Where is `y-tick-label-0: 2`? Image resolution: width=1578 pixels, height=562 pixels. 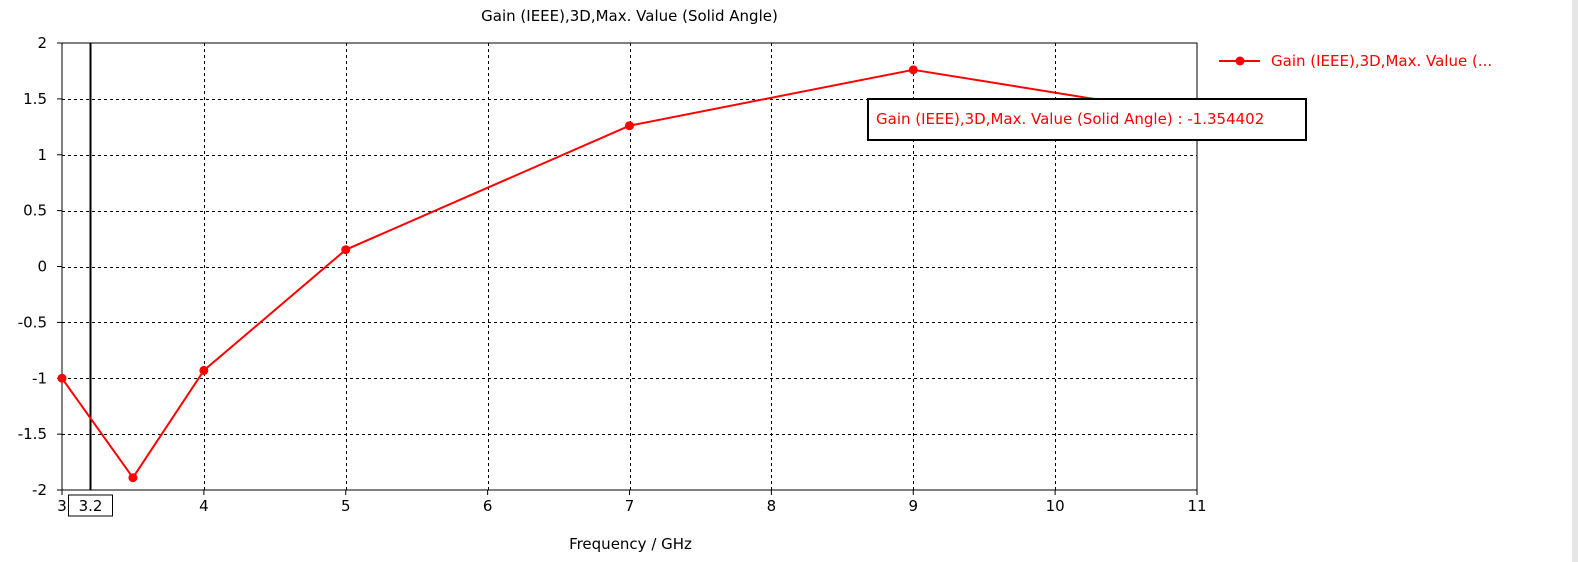 y-tick-label-0: 2 is located at coordinates (42, 43).